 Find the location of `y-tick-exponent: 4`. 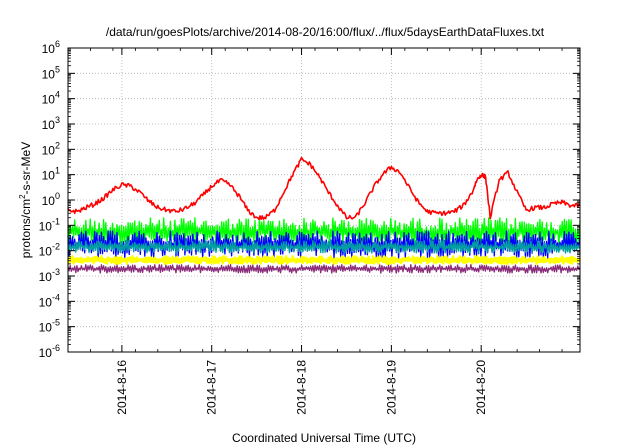

y-tick-exponent: 4 is located at coordinates (57, 95).